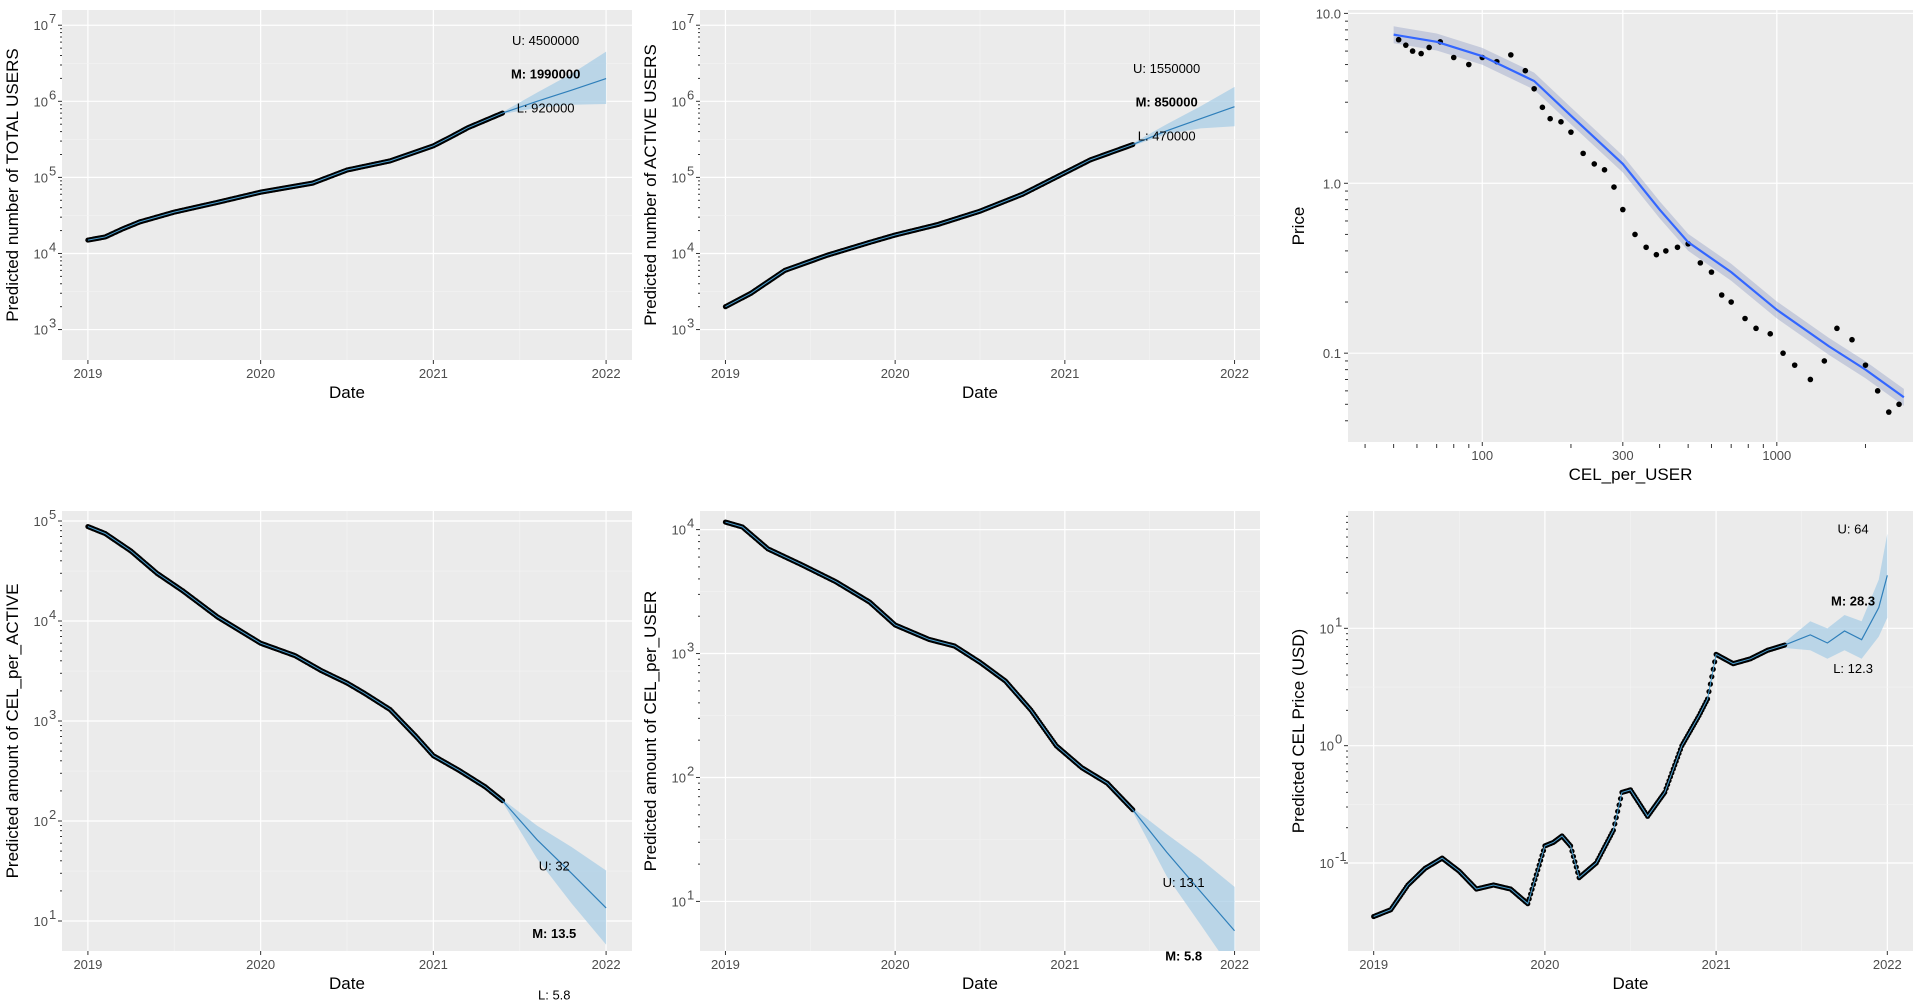  I want to click on annotation-lower: L: 12.3, so click(1853, 668).